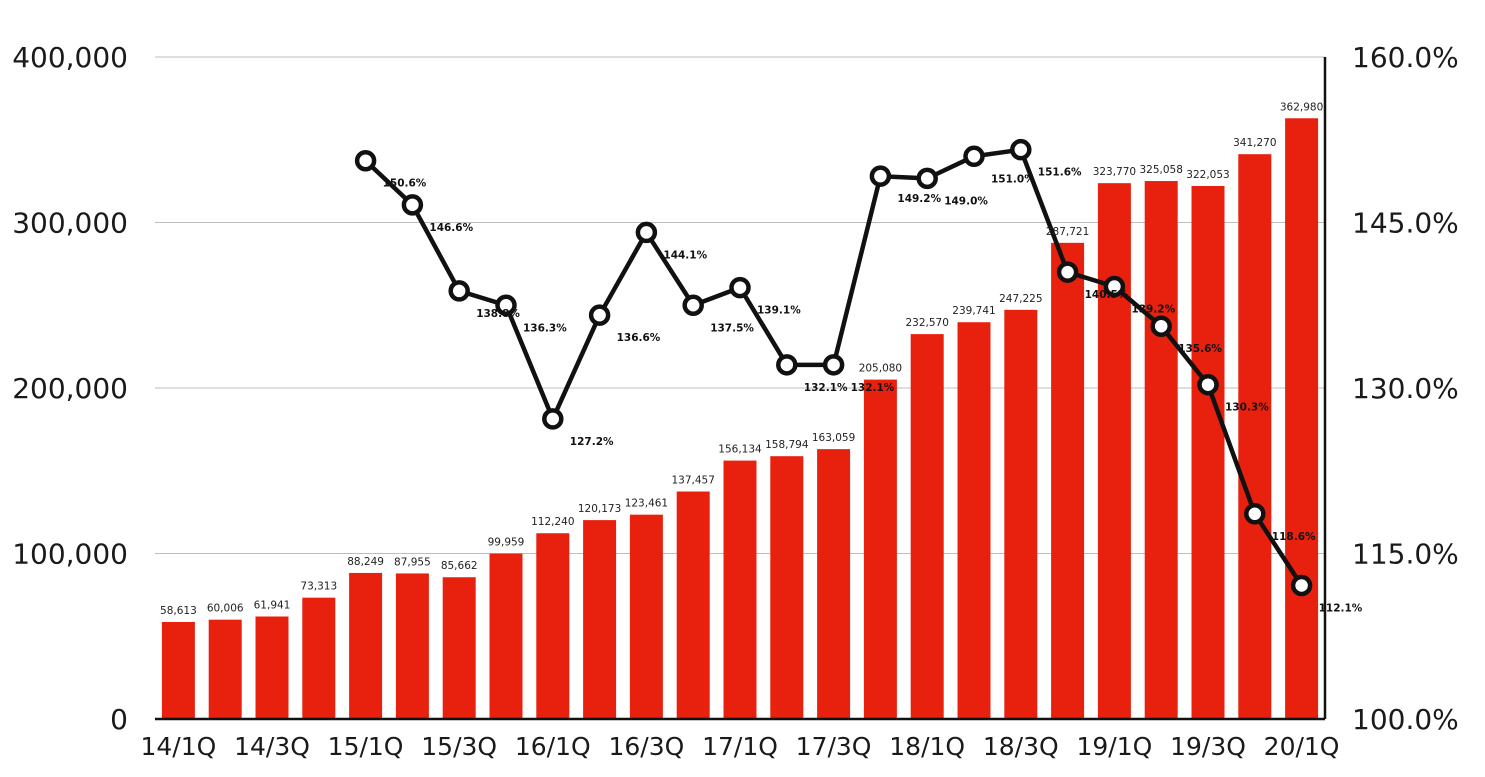 Image resolution: width=1485 pixels, height=777 pixels. I want to click on bar-value-label: 87,955, so click(412, 562).